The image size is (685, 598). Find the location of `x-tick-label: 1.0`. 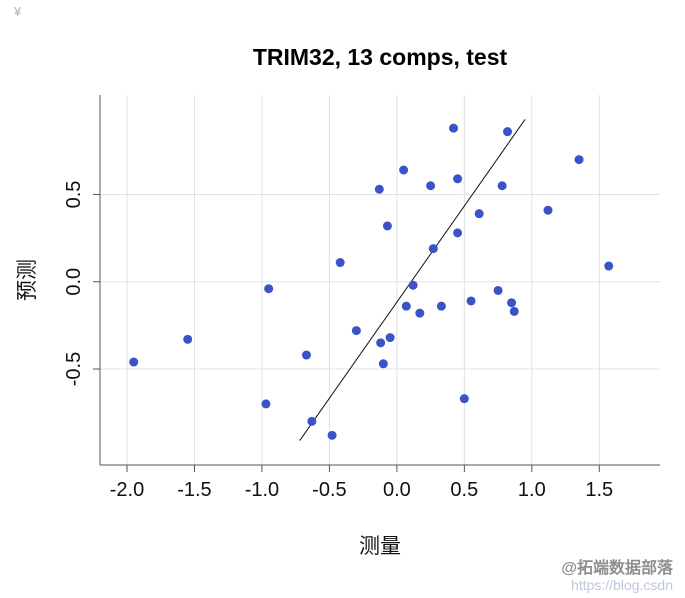

x-tick-label: 1.0 is located at coordinates (532, 490).